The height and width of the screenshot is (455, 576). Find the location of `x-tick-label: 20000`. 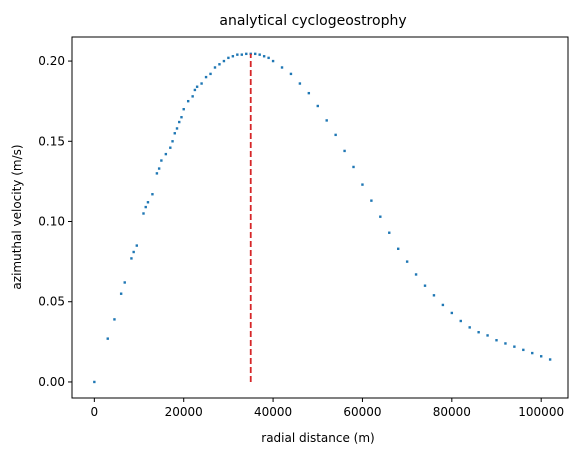

x-tick-label: 20000 is located at coordinates (184, 412).